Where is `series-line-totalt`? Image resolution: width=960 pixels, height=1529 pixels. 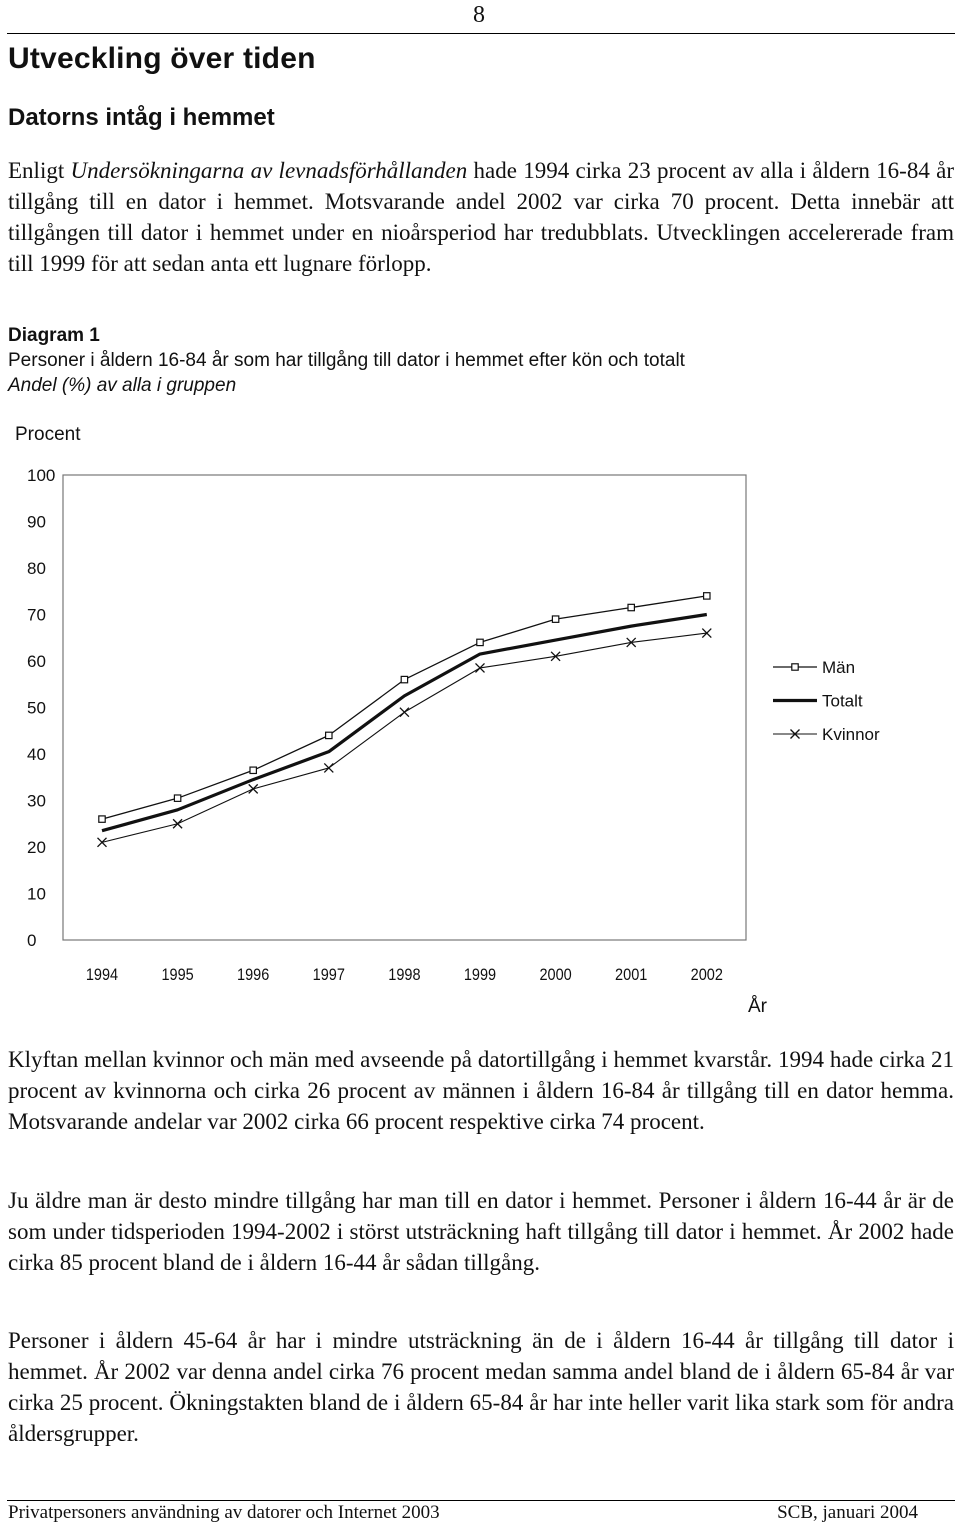
series-line-totalt is located at coordinates (404, 722).